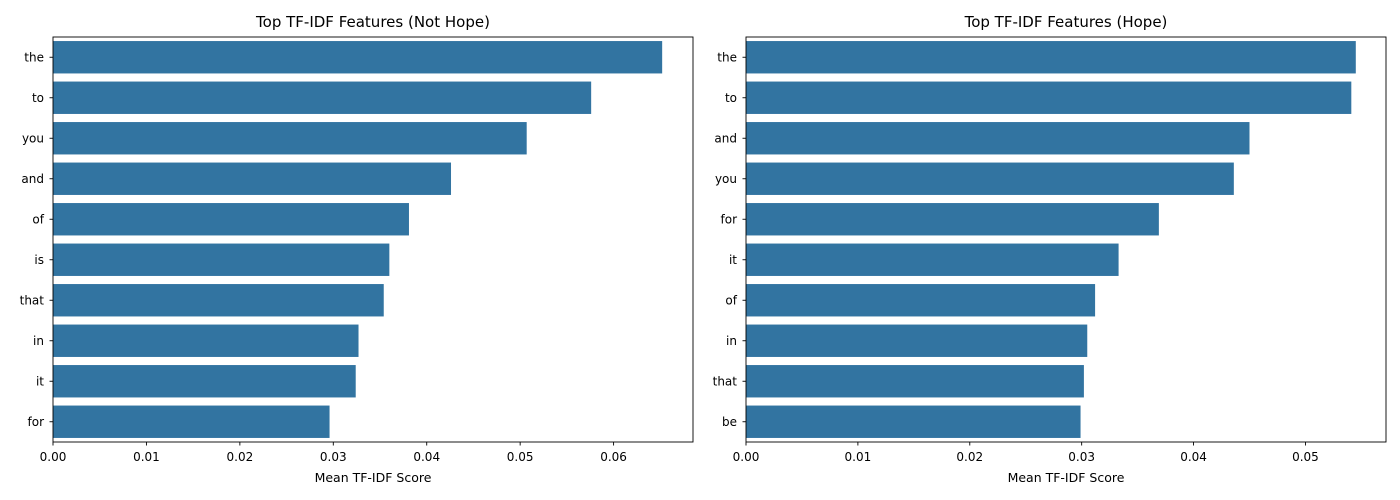  Describe the element at coordinates (372, 22) in the screenshot. I see `chart-title: Top TF-IDF Features (Not Hope)` at that location.